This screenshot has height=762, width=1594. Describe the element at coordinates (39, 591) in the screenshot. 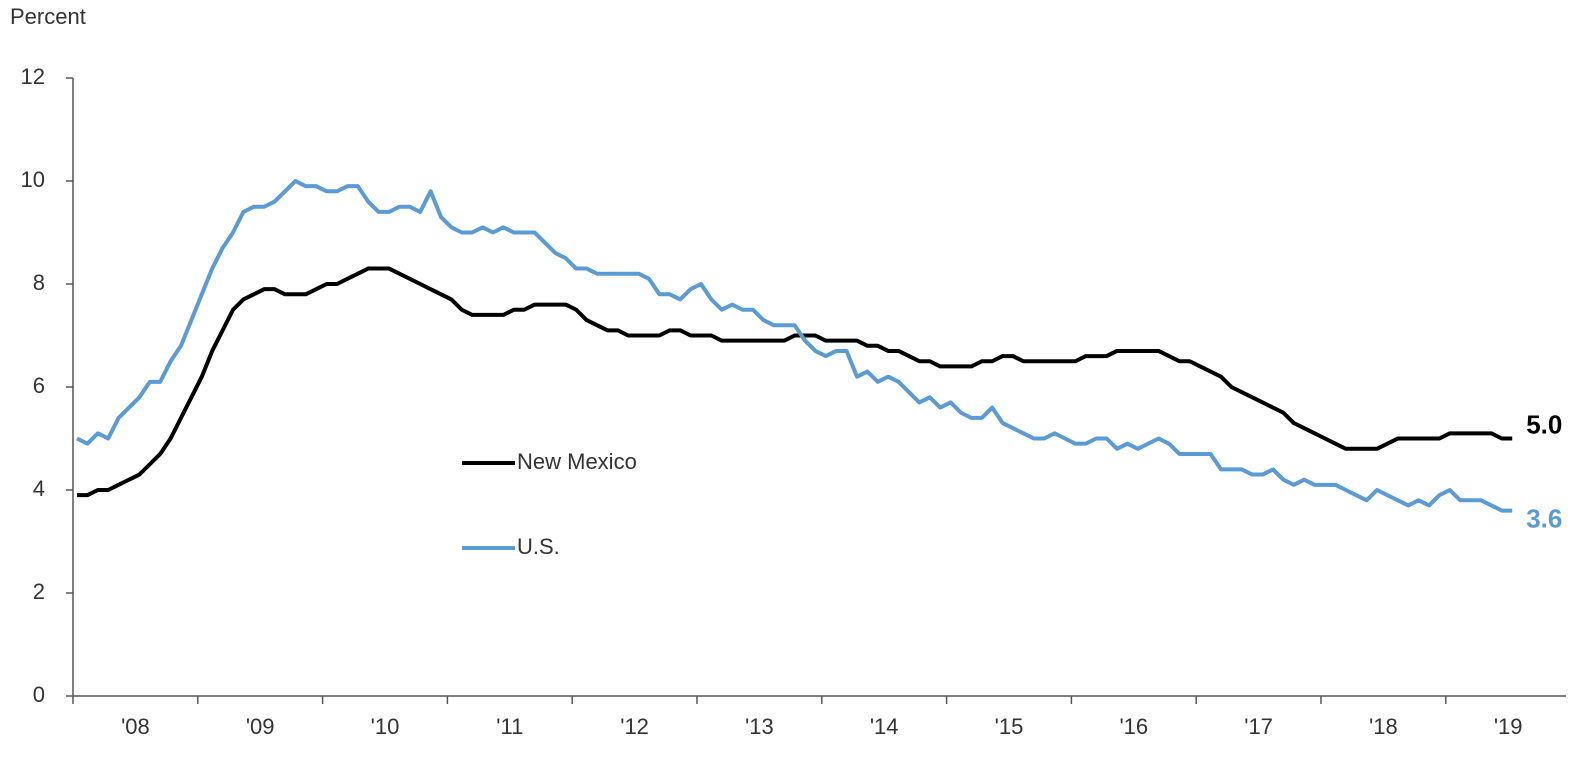

I see `y-tick-label: 2` at that location.